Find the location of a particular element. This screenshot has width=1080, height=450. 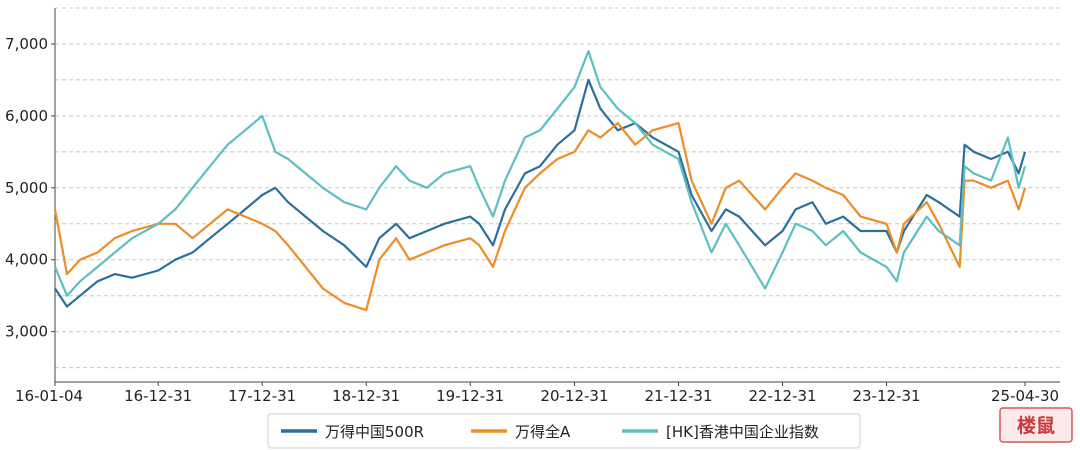

watermark-stamp-text: 楼鼠 is located at coordinates (1036, 425).